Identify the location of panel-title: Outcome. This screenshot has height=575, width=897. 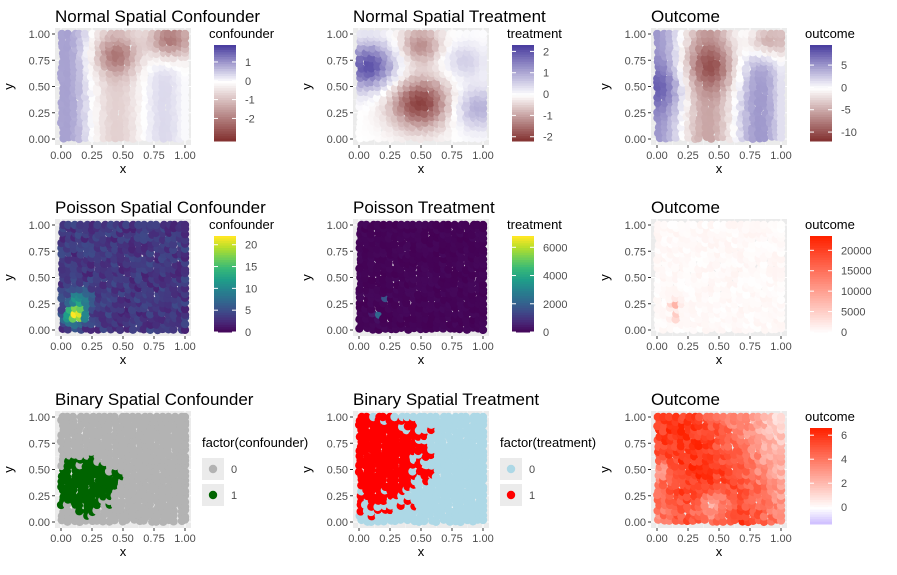
(685, 399).